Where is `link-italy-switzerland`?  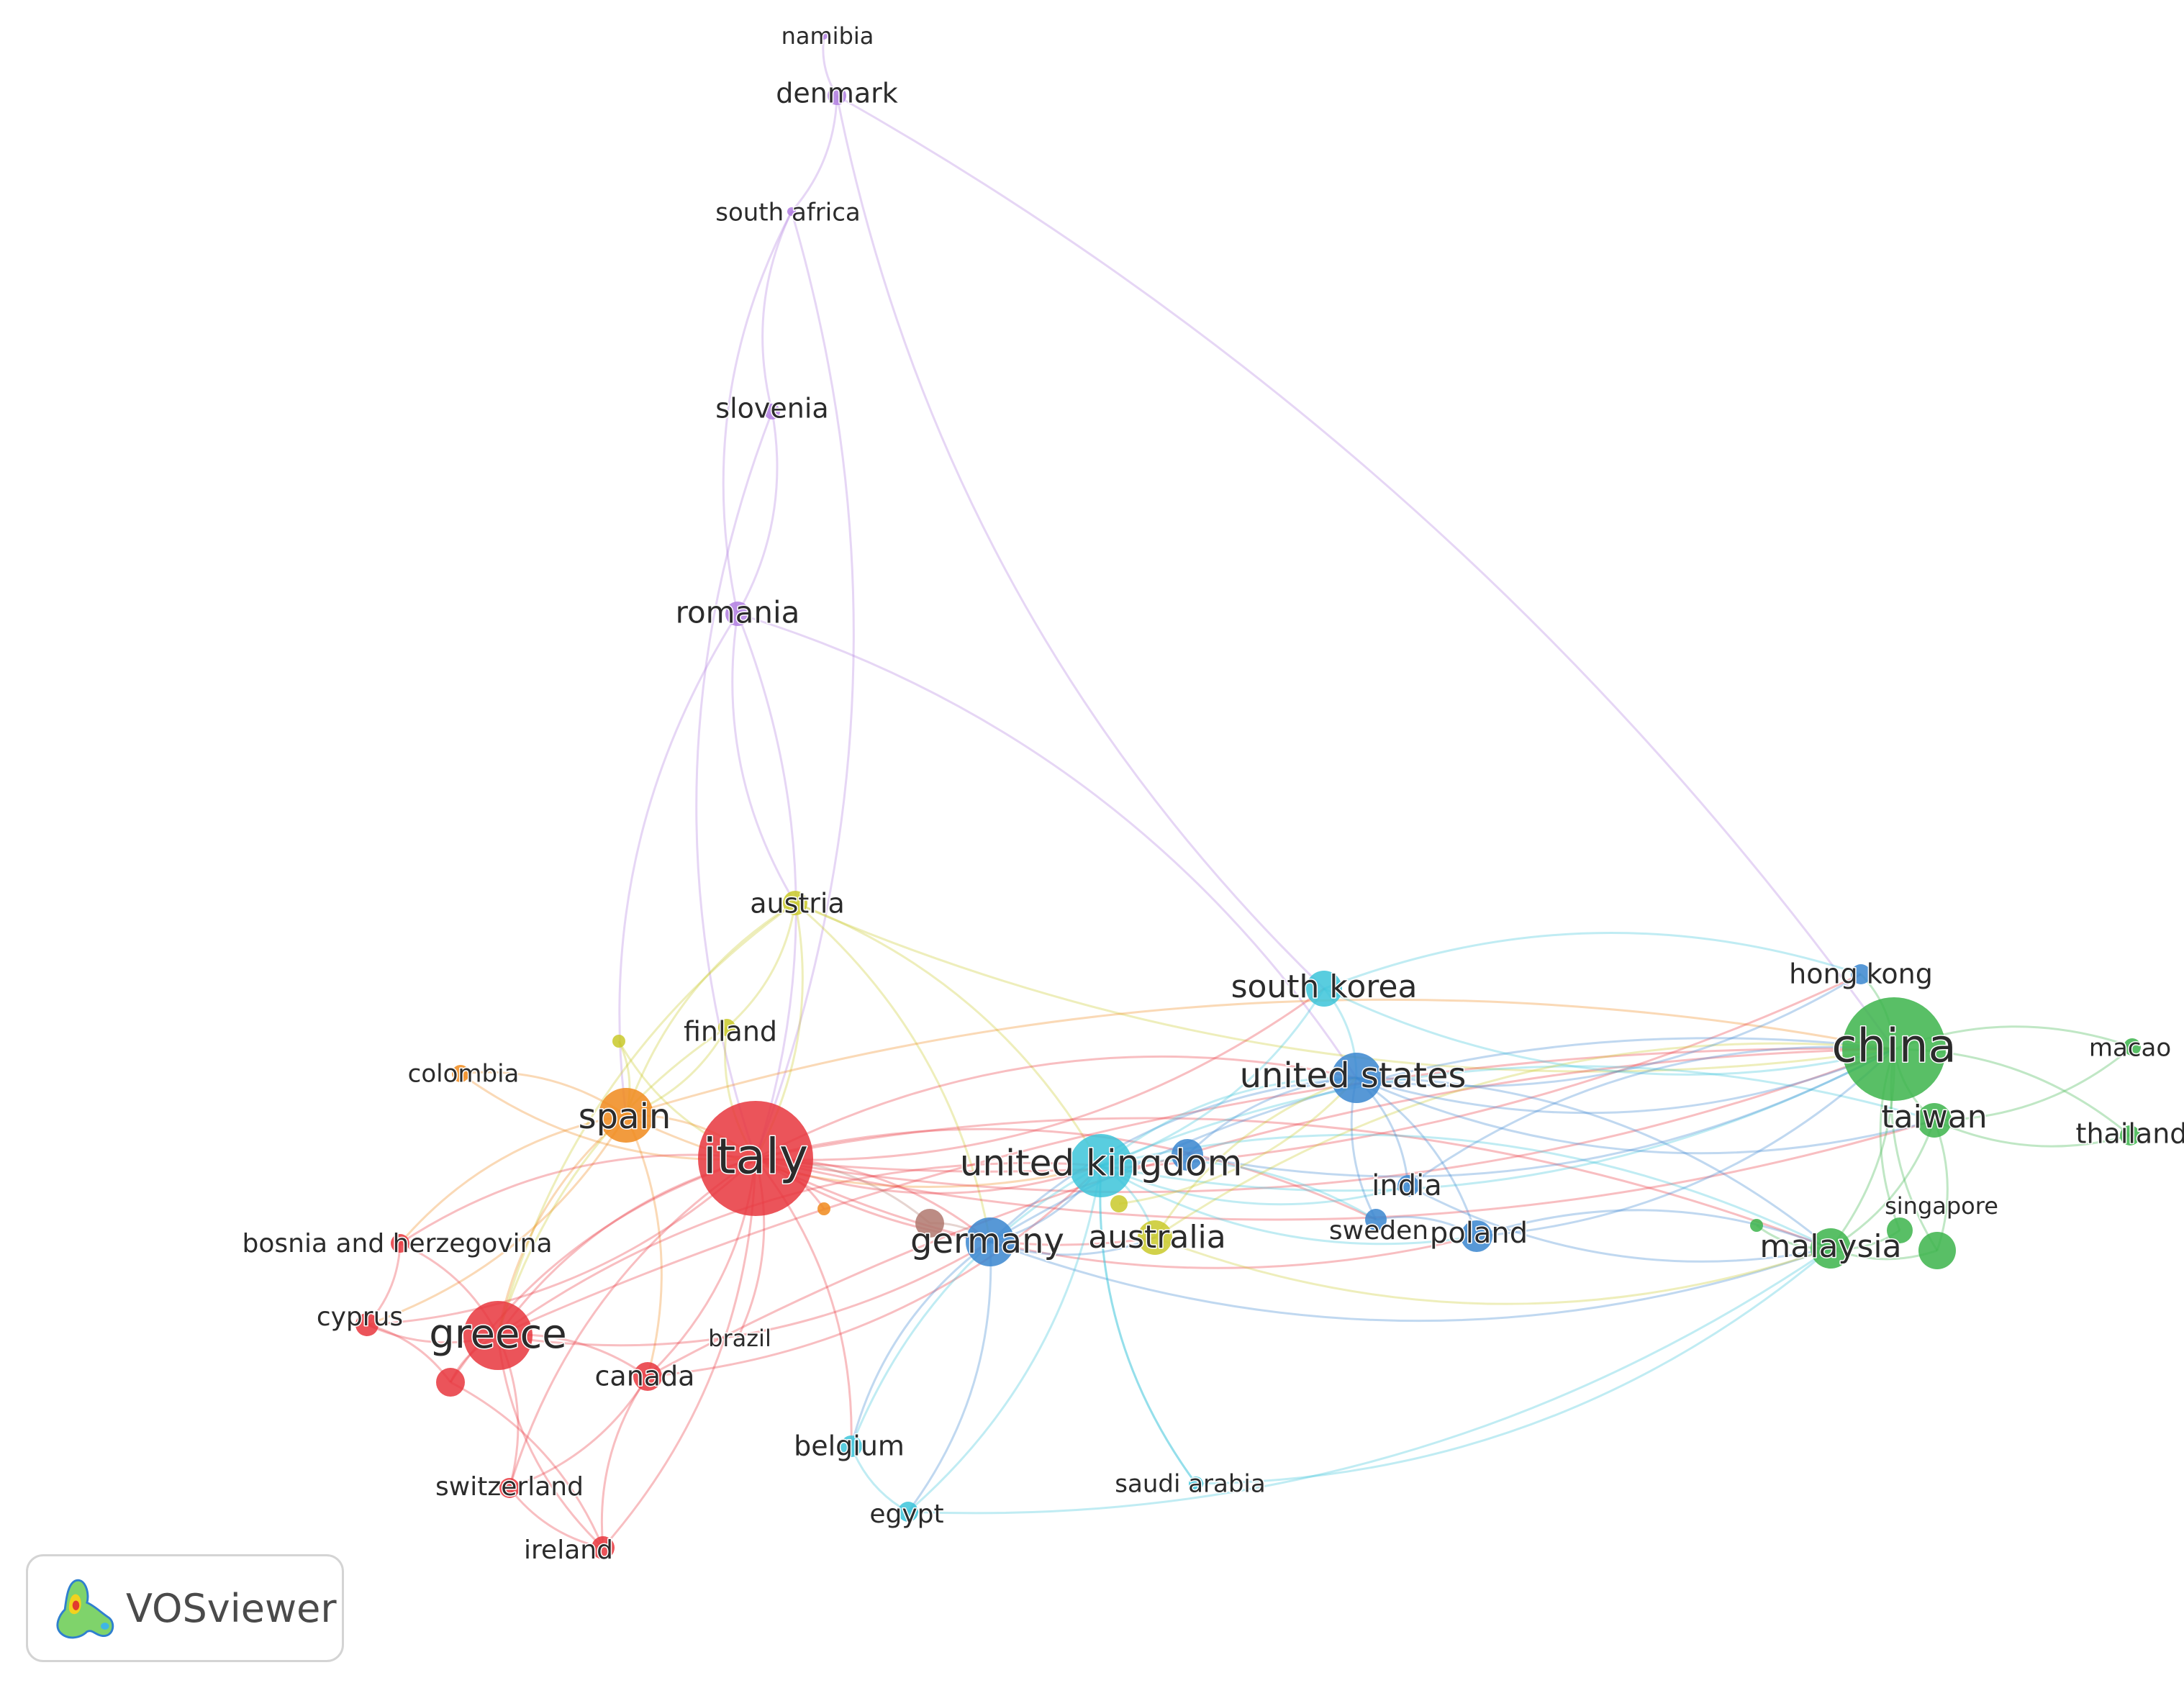
link-italy-switzerland is located at coordinates (632, 1323).